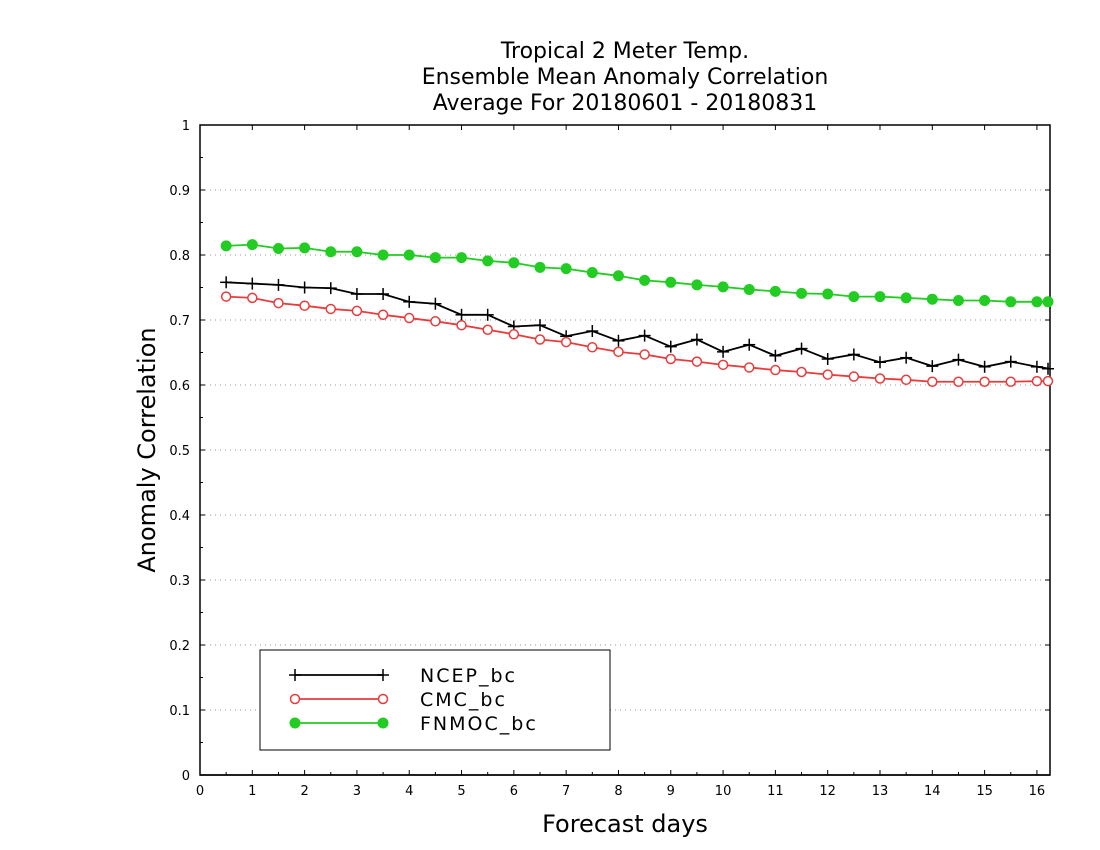  I want to click on legend-box, so click(435, 700).